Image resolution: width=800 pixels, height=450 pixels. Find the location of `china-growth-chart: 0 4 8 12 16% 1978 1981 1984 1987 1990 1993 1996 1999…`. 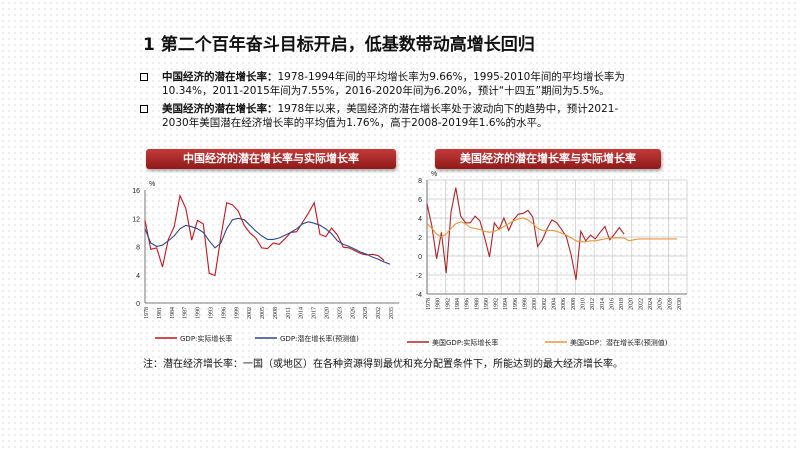

china-growth-chart: 0 4 8 12 16% 1978 1981 1984 1987 1990 1993 1996 1999… is located at coordinates (265, 262).